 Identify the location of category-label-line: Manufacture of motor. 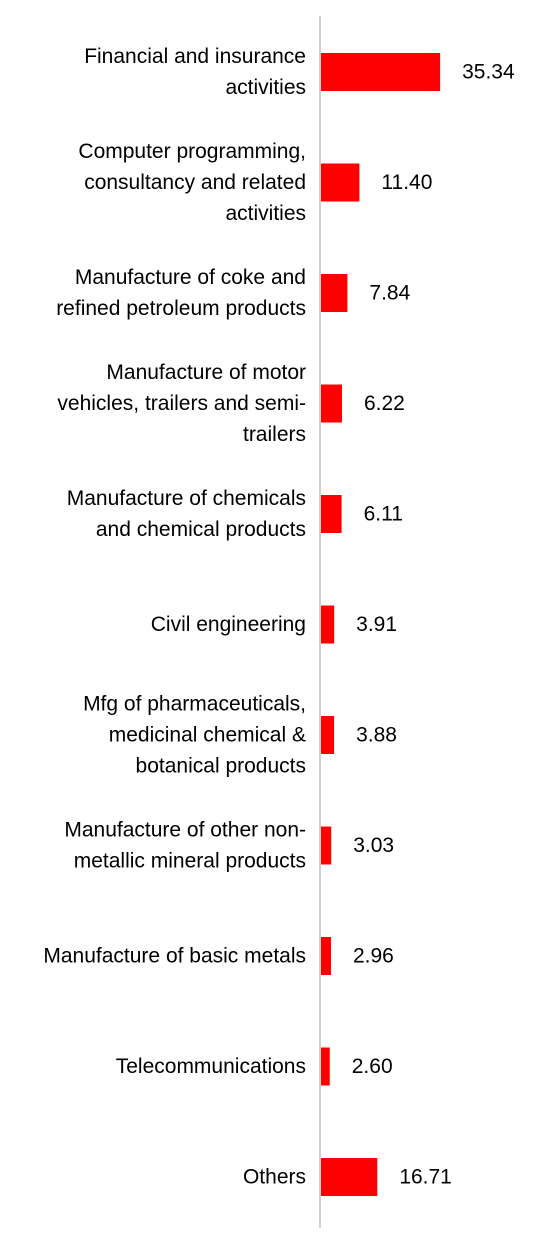
(206, 372).